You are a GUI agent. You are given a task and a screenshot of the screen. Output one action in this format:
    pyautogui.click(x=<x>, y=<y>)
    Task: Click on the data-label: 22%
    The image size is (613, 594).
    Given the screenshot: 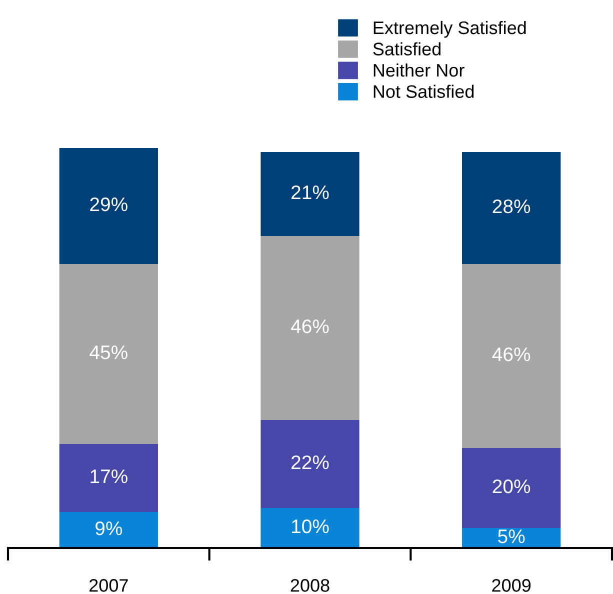 What is the action you would take?
    pyautogui.click(x=310, y=462)
    